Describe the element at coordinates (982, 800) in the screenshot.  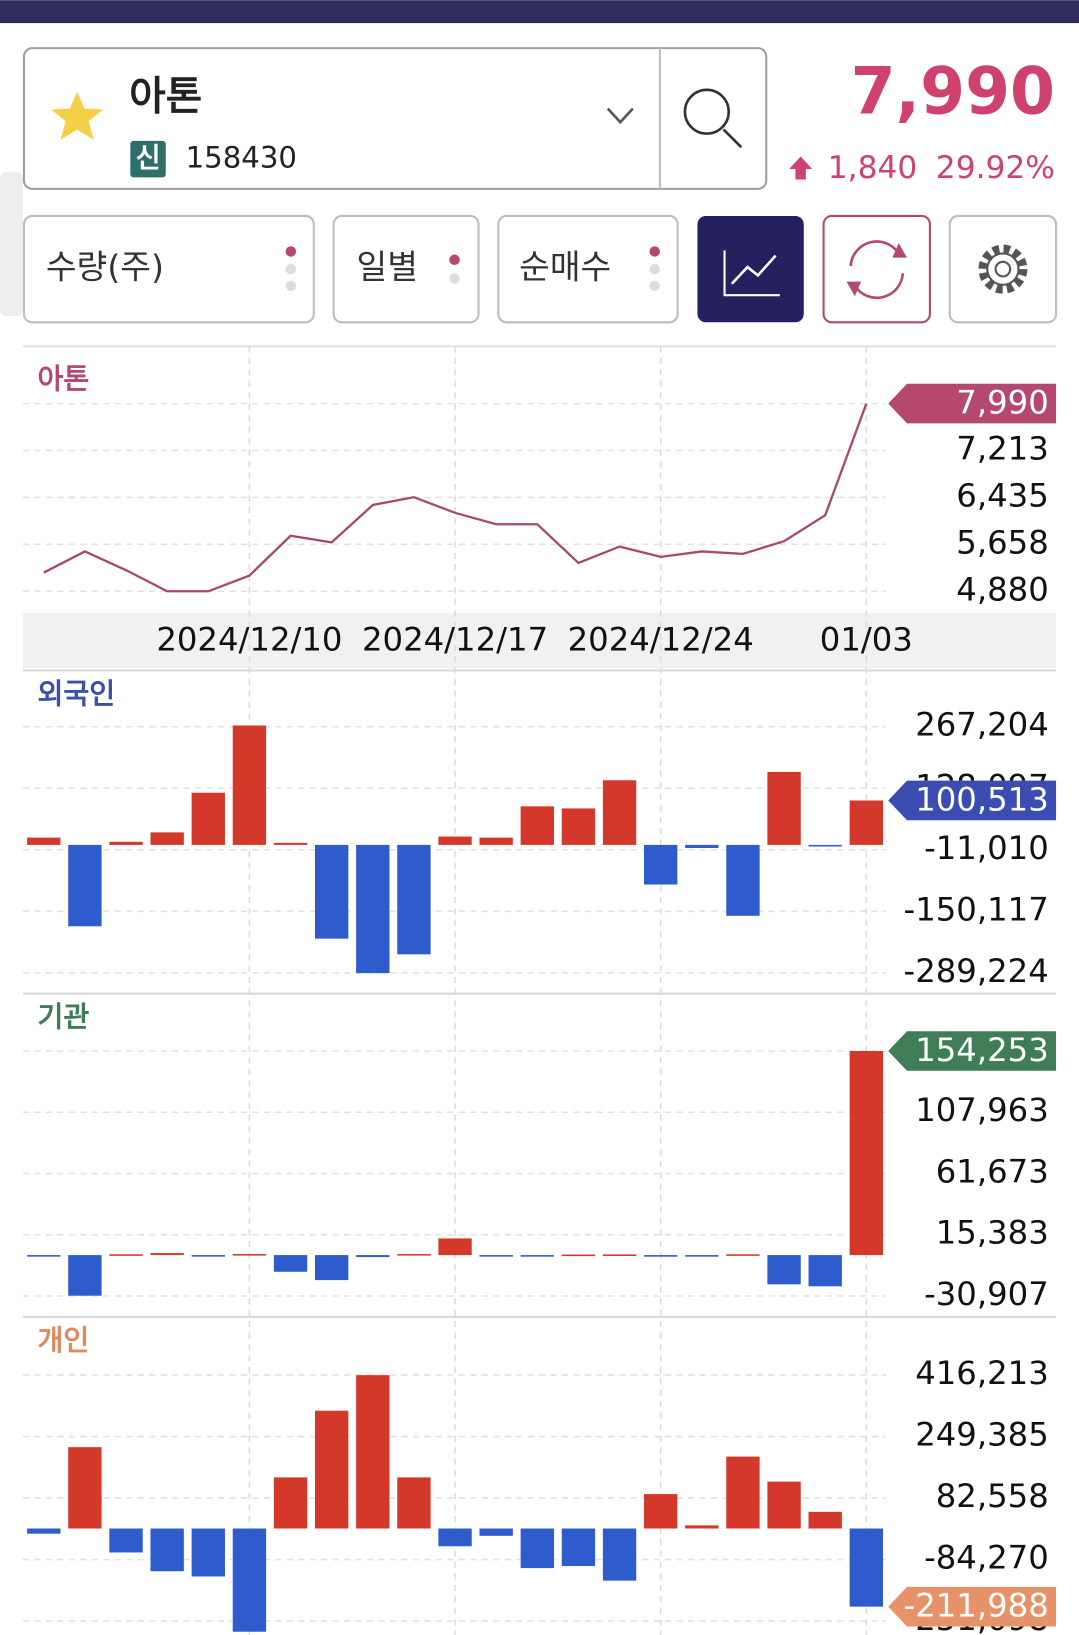
I see `current-tag-label: 100,513` at that location.